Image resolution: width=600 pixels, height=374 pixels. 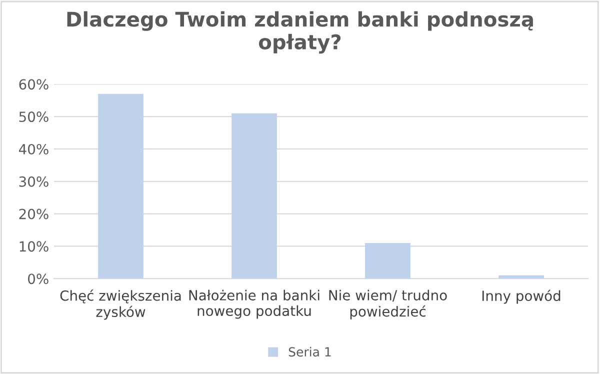 I want to click on legend-label: Seria 1, so click(x=309, y=351).